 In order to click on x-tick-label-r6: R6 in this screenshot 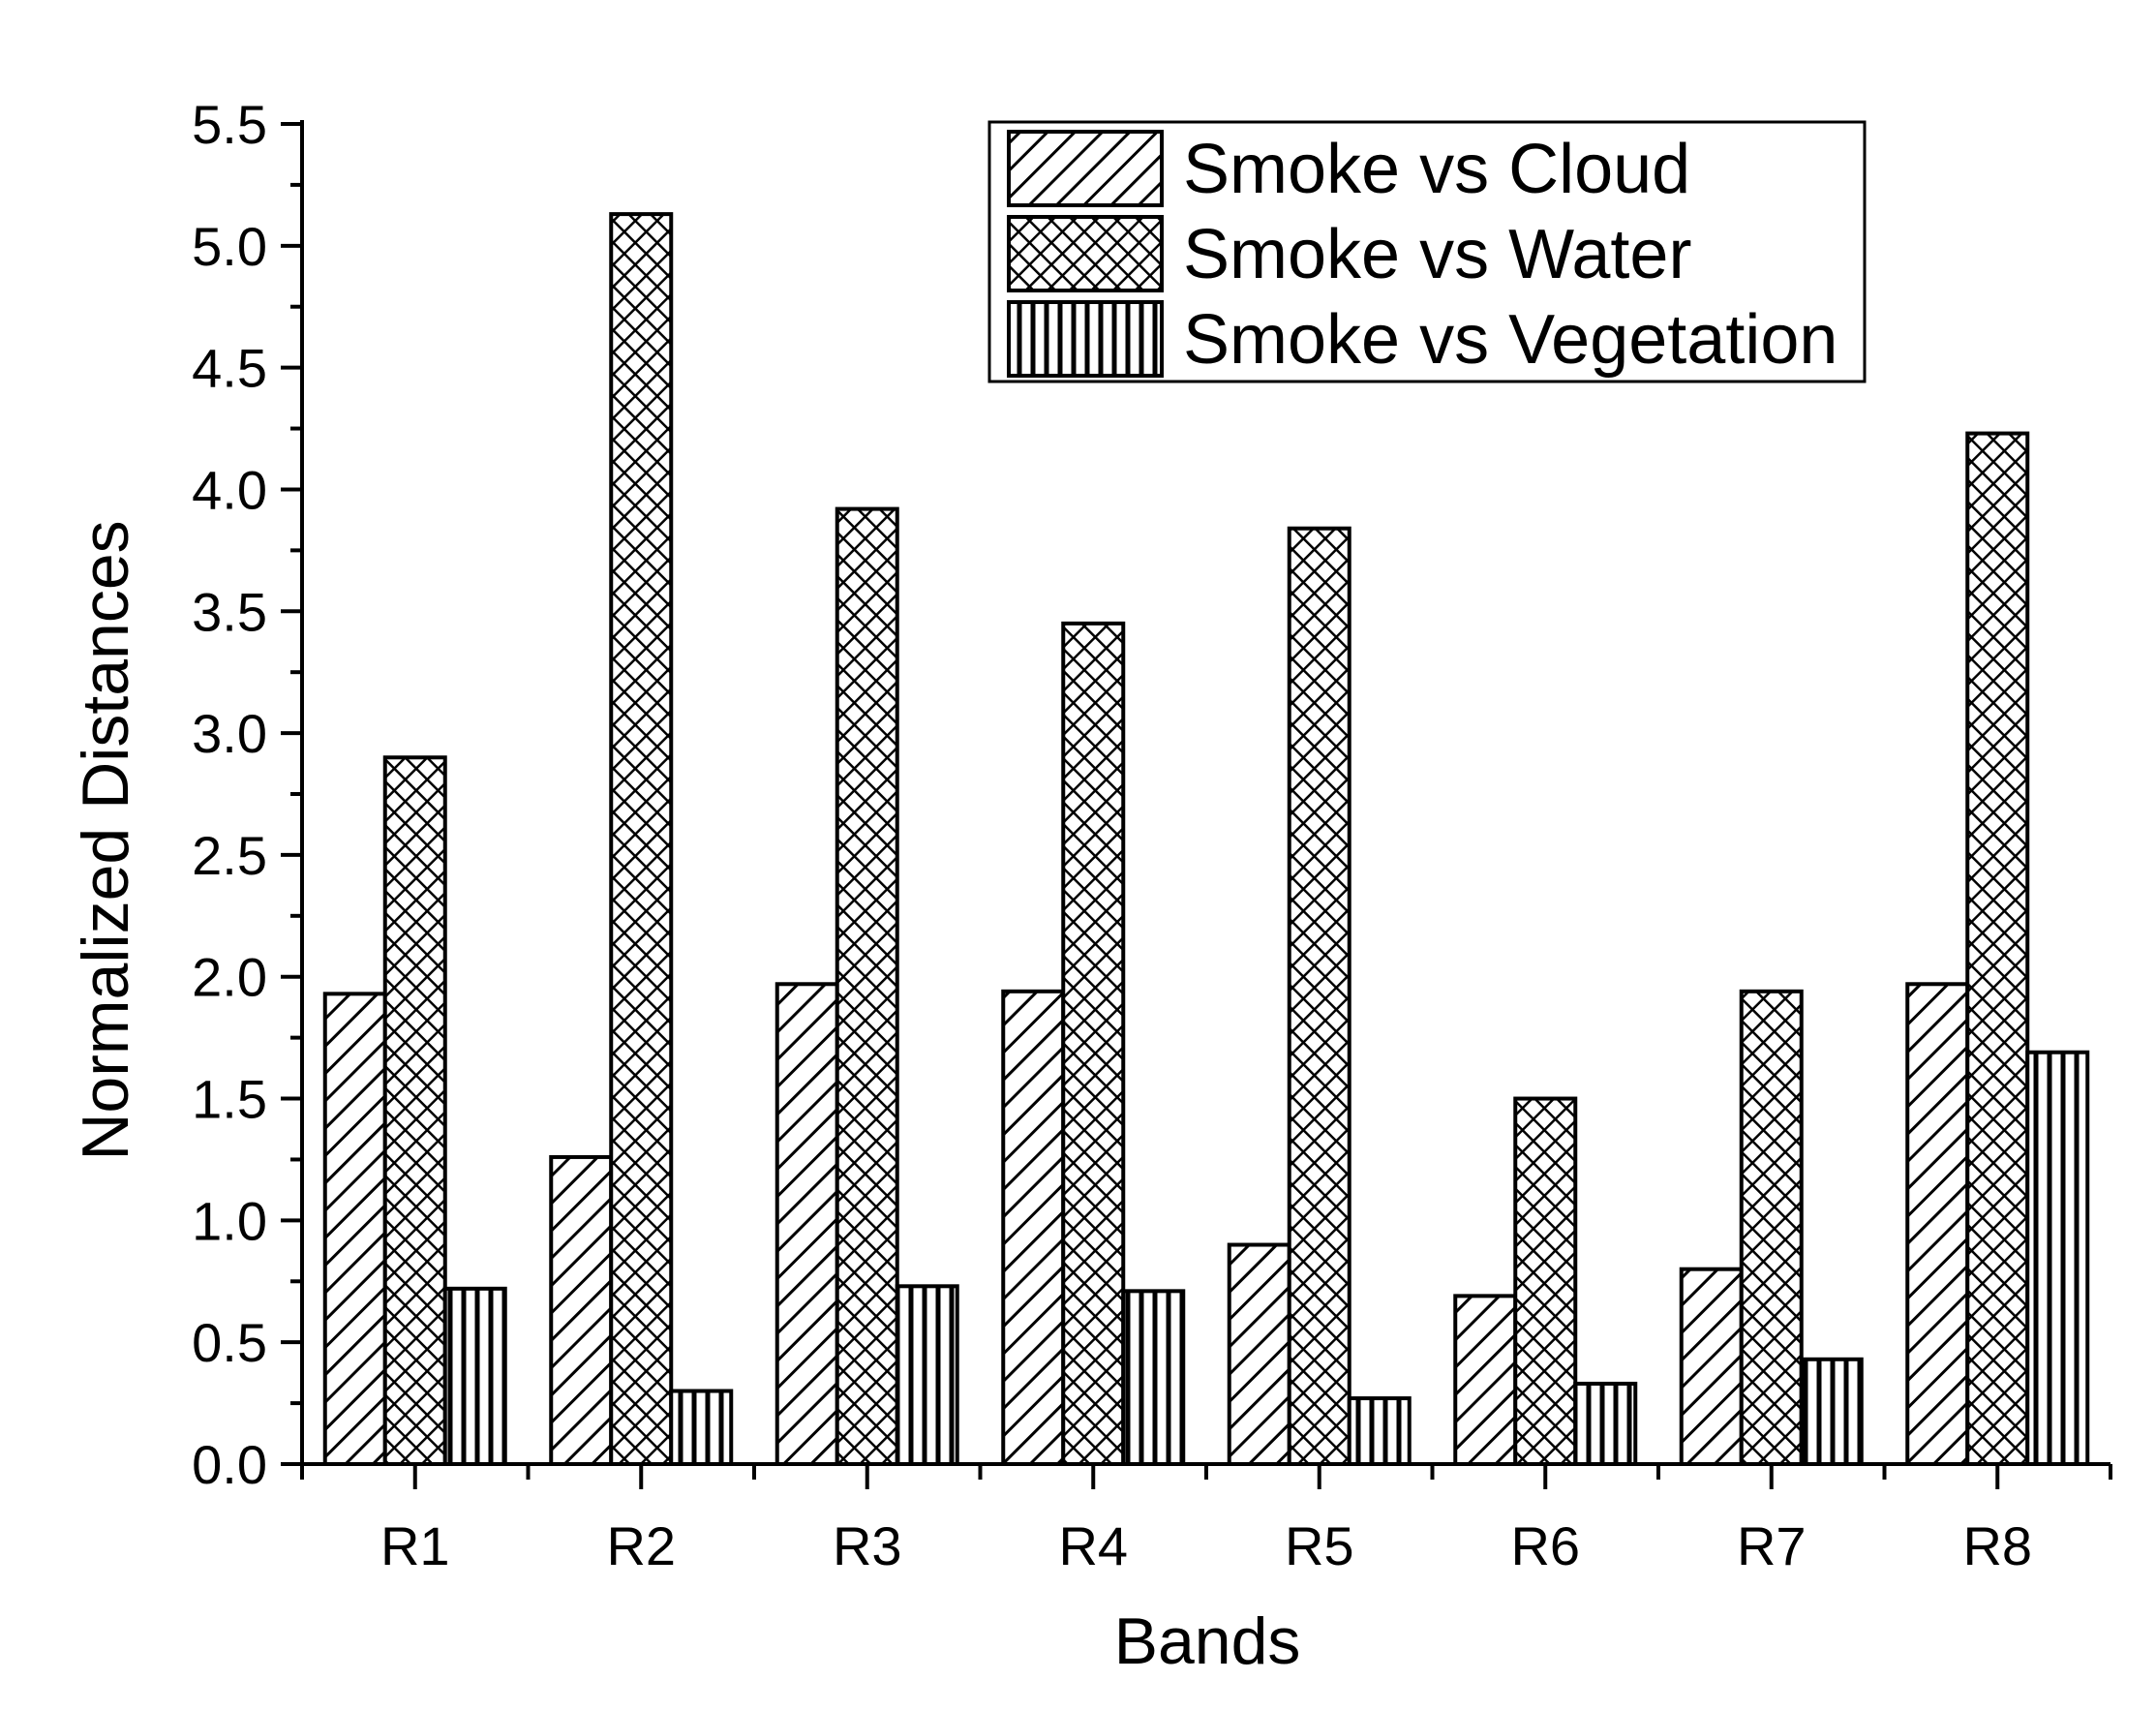, I will do `click(1545, 1545)`.